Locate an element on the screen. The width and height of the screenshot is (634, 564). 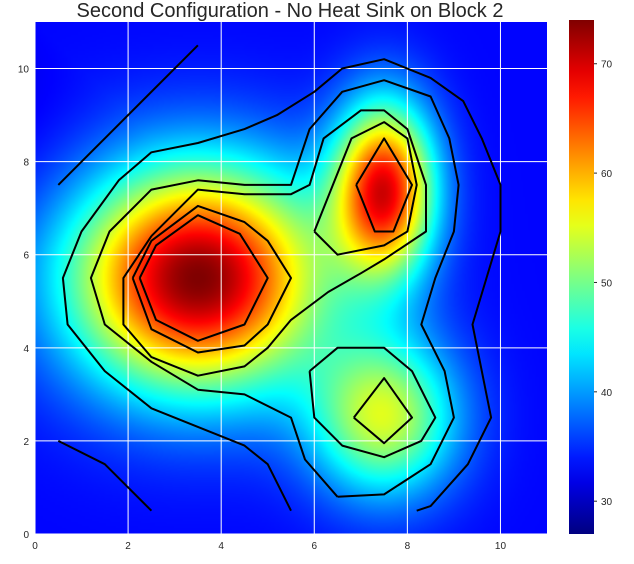
colorbar-tick-label: 30 is located at coordinates (607, 502).